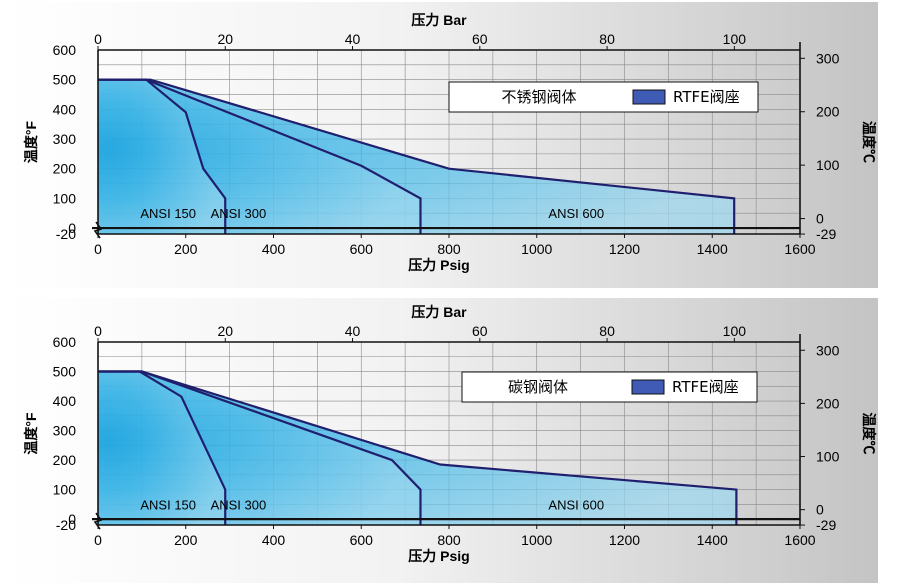 This screenshot has width=897, height=587. I want to click on legend: 不锈钢阀体 RTFE阀座, so click(603, 97).